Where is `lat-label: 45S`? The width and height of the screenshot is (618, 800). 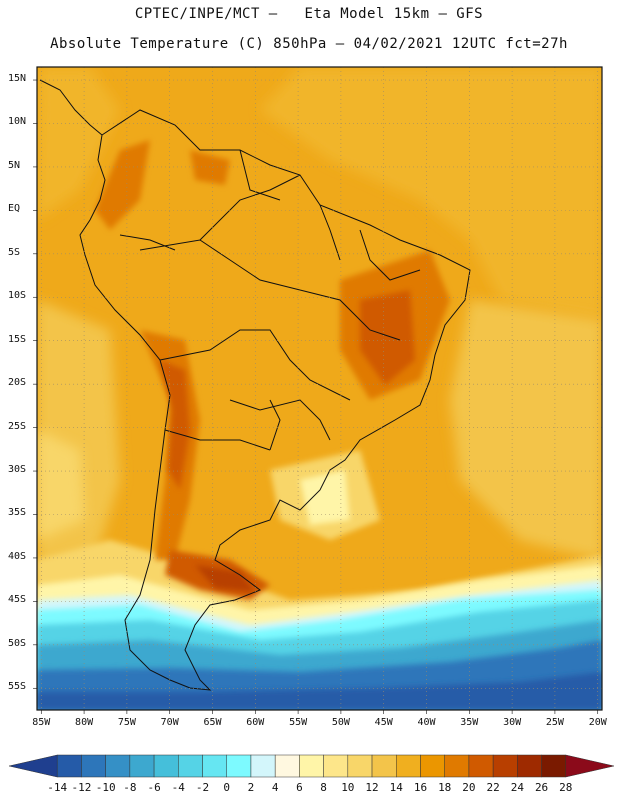 lat-label: 45S is located at coordinates (17, 600).